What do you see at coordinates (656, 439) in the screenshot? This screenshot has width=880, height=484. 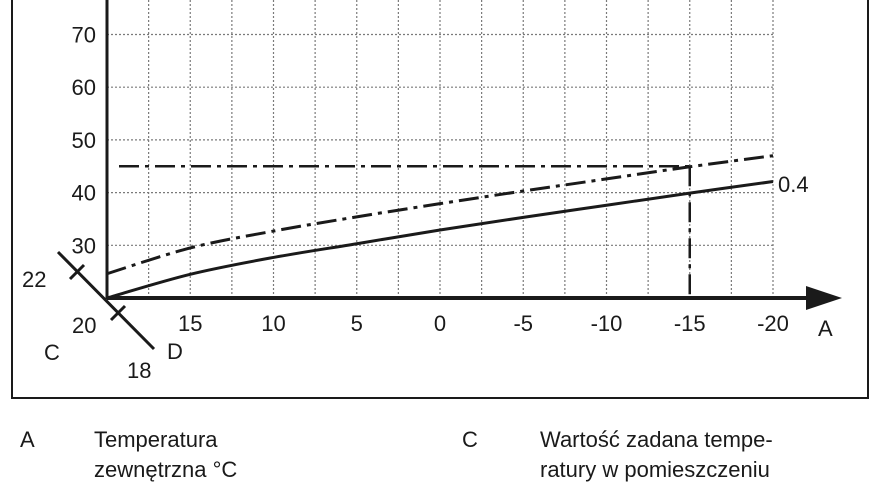 I see `legend-text-c-line1: Wartość zadana tempe-` at bounding box center [656, 439].